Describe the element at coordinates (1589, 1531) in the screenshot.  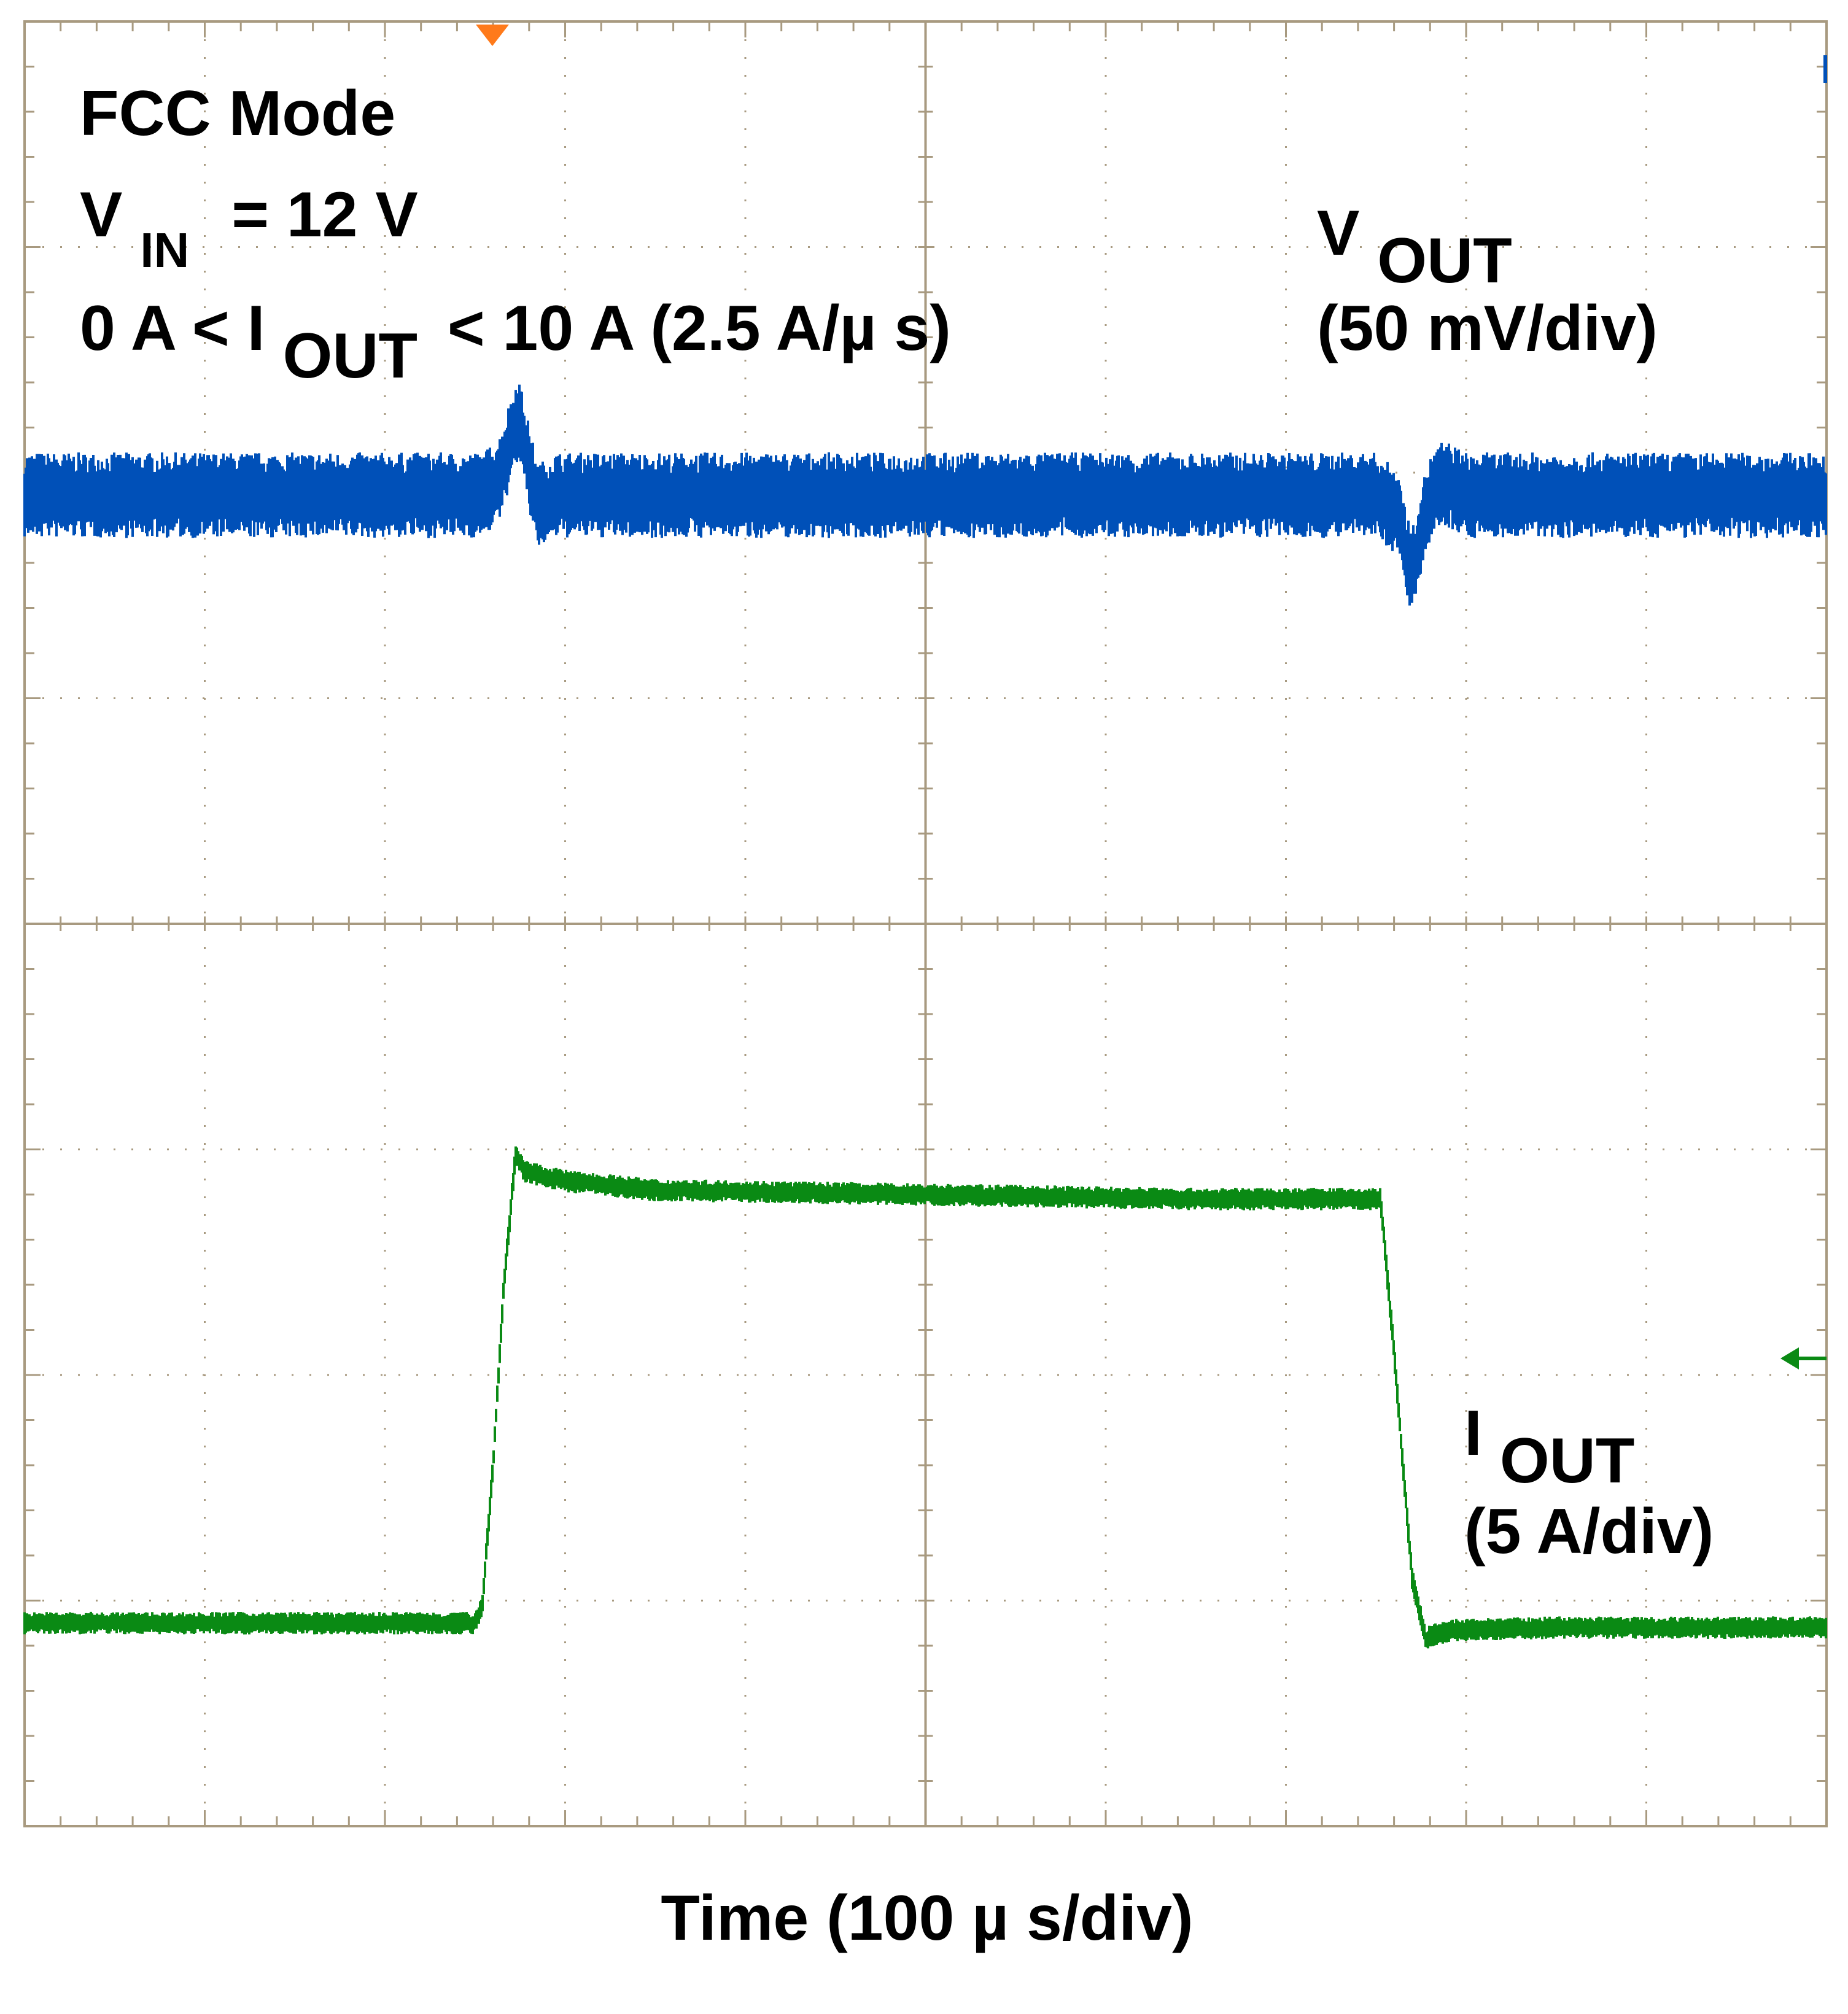
I see `iout-scale-label: (5 A/div)` at that location.